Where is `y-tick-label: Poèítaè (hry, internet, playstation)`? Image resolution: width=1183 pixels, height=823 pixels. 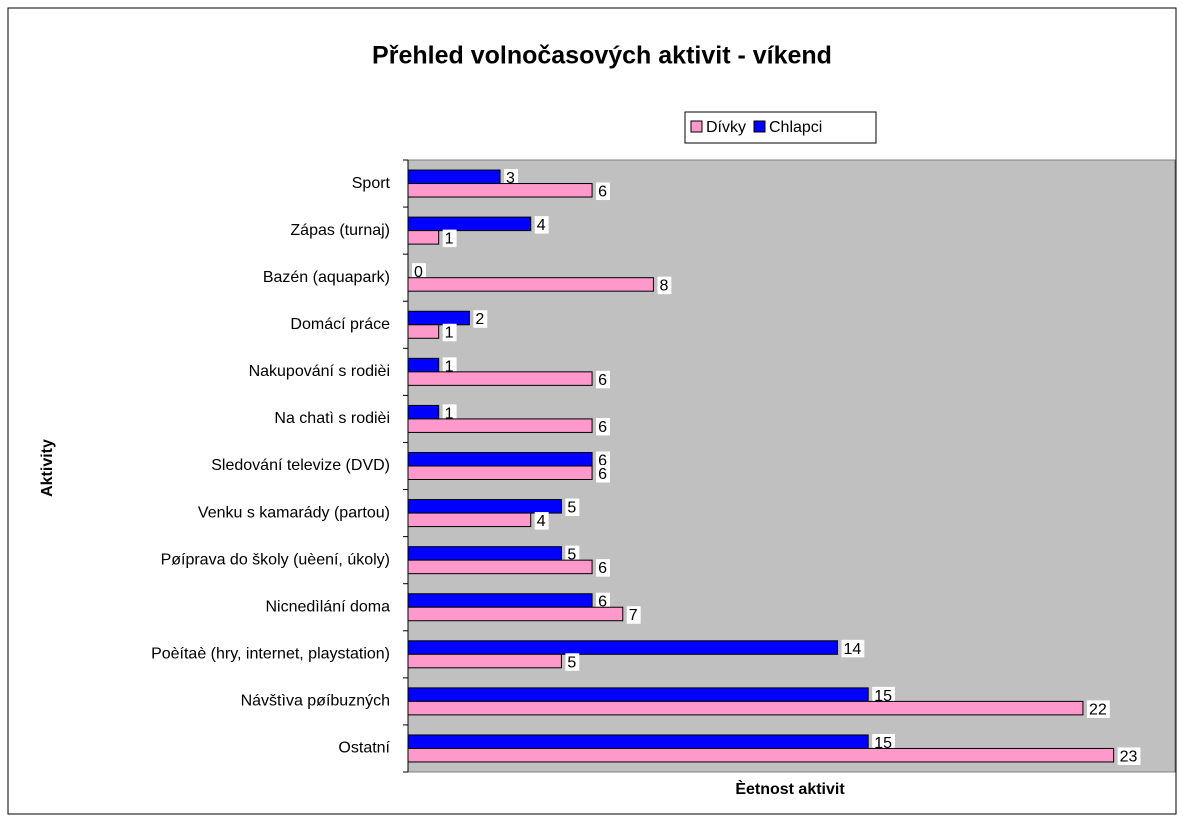
y-tick-label: Poèítaè (hry, internet, playstation) is located at coordinates (270, 654).